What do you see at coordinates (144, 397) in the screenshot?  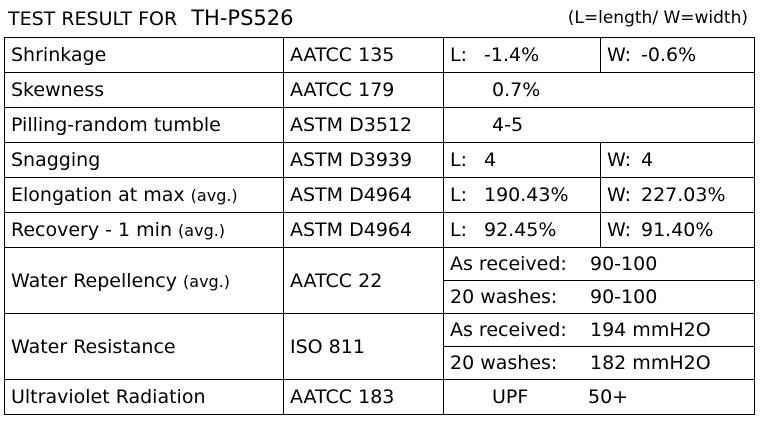 I see `test: Ultraviolet Radiation` at bounding box center [144, 397].